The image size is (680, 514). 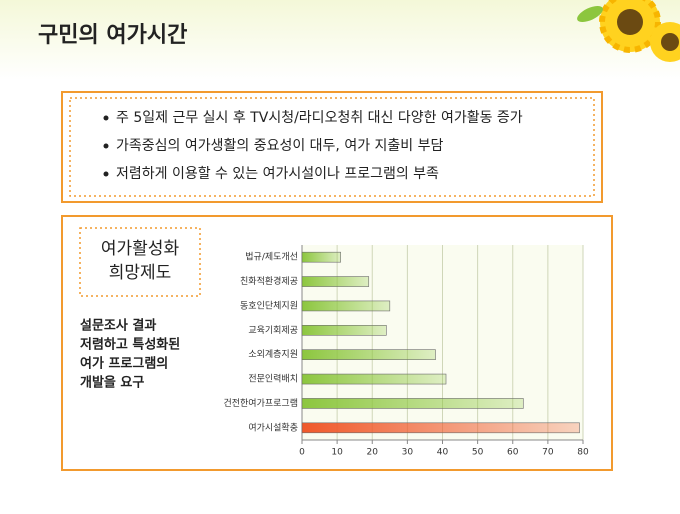 I want to click on x-tick-label: 30, so click(x=408, y=453).